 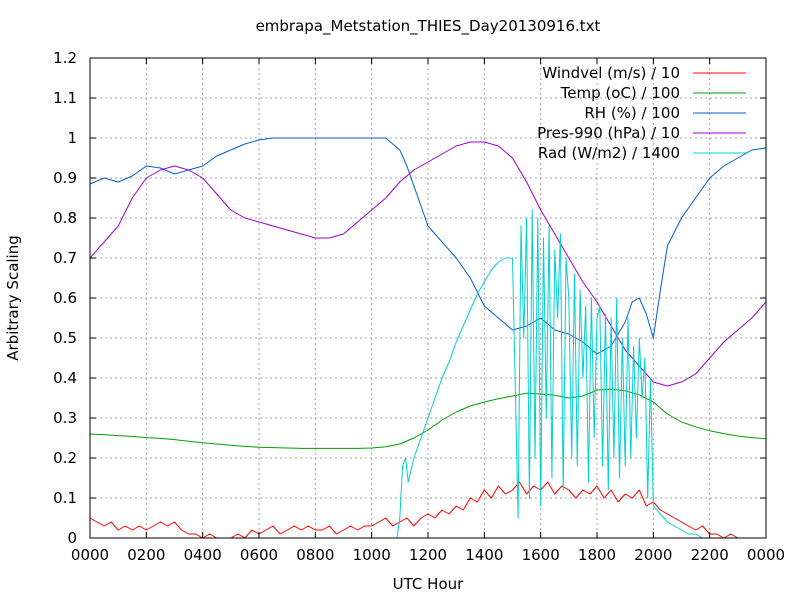 I want to click on y-tick-label: 0.8, so click(x=65, y=218).